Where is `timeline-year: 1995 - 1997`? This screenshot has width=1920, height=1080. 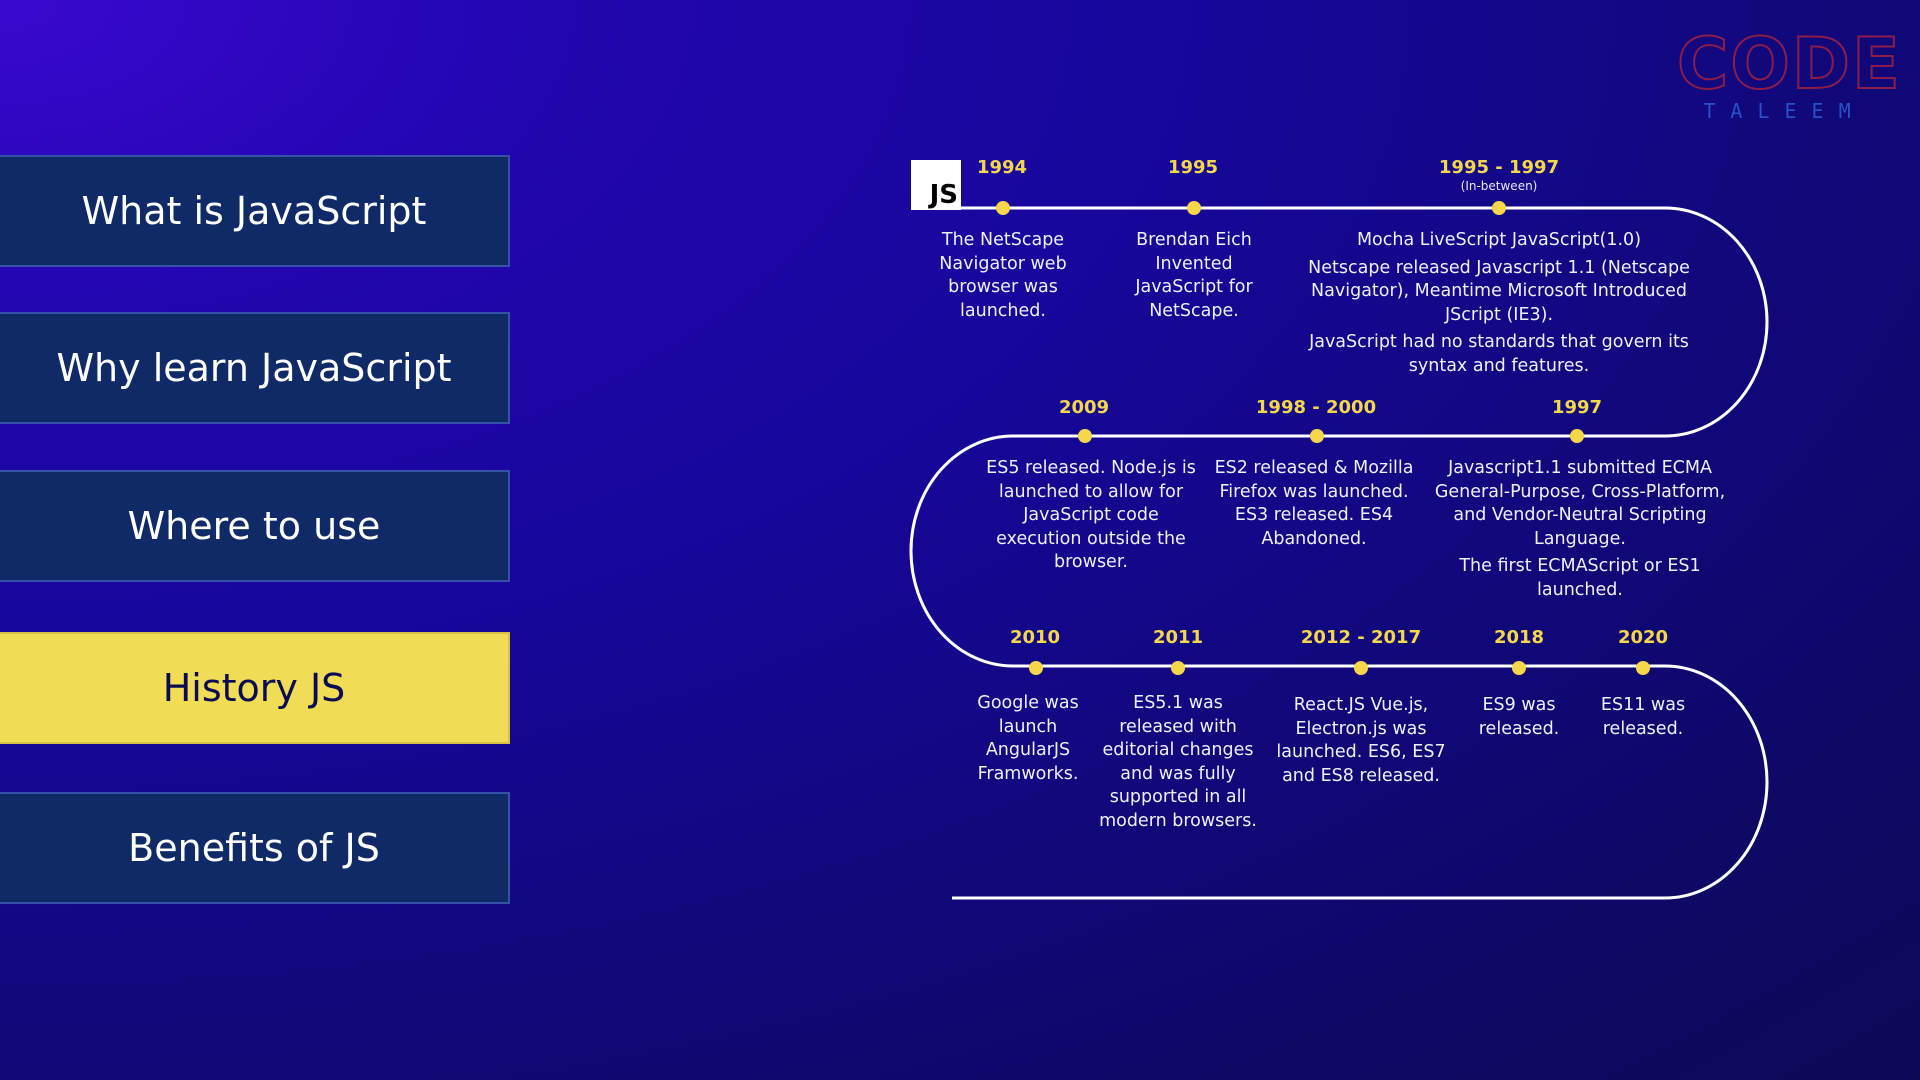 timeline-year: 1995 - 1997 is located at coordinates (1499, 167).